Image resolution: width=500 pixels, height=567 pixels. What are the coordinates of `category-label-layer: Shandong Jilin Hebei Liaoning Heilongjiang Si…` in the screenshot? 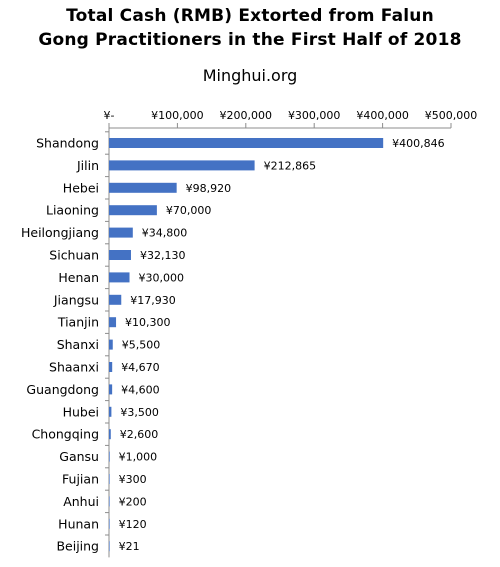 It's located at (60, 345).